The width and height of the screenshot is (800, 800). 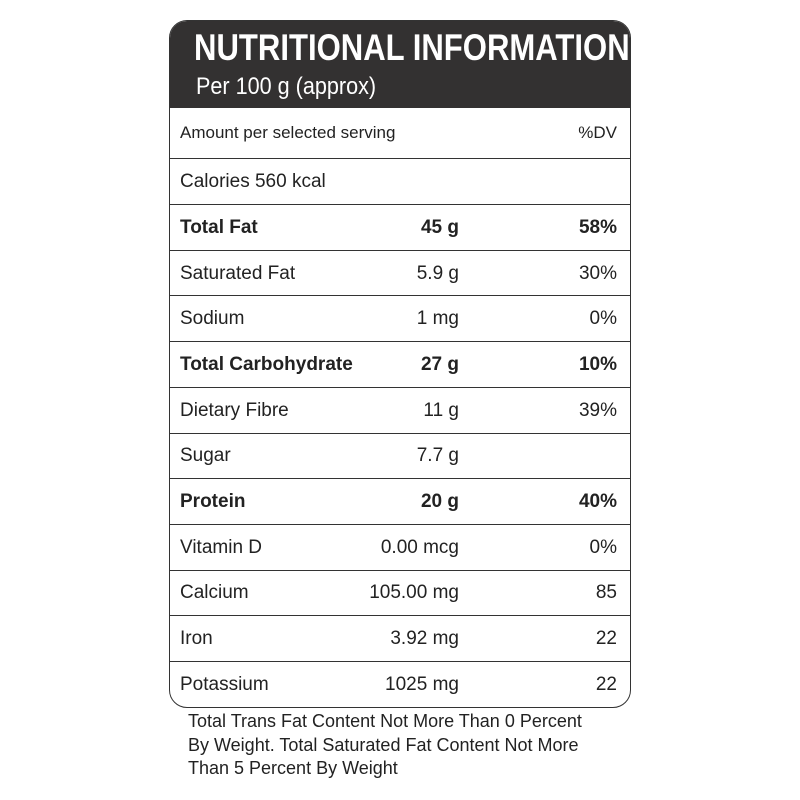 I want to click on title: NUTRITIONAL INFORMATION, so click(x=412, y=47).